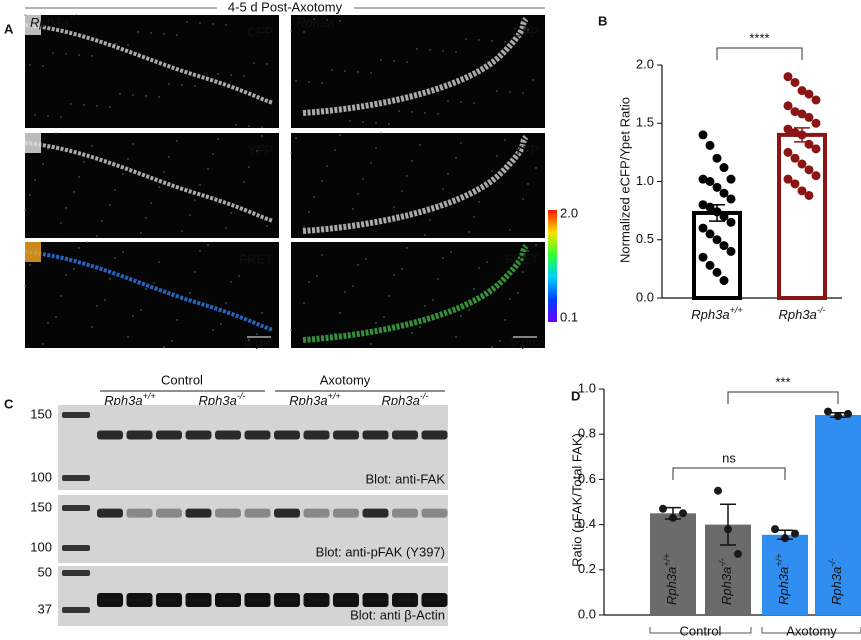 The width and height of the screenshot is (861, 640). Describe the element at coordinates (552, 266) in the screenshot. I see `colorbar` at that location.